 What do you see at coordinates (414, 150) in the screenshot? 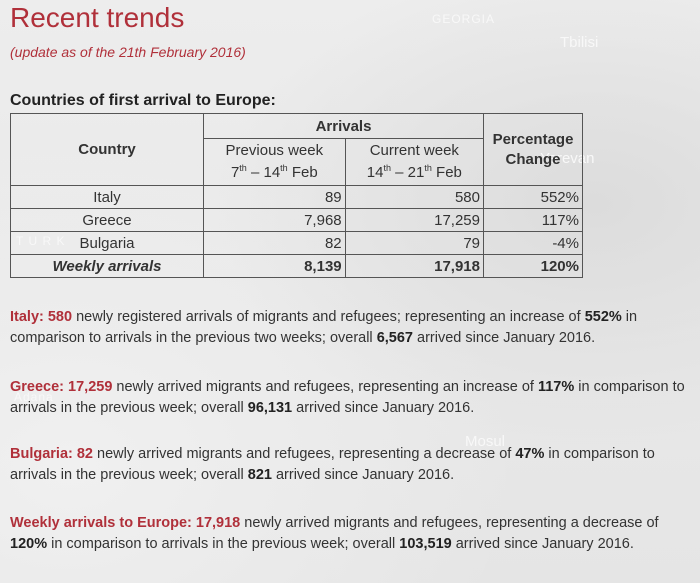
I see `current-week-label: Current week` at bounding box center [414, 150].